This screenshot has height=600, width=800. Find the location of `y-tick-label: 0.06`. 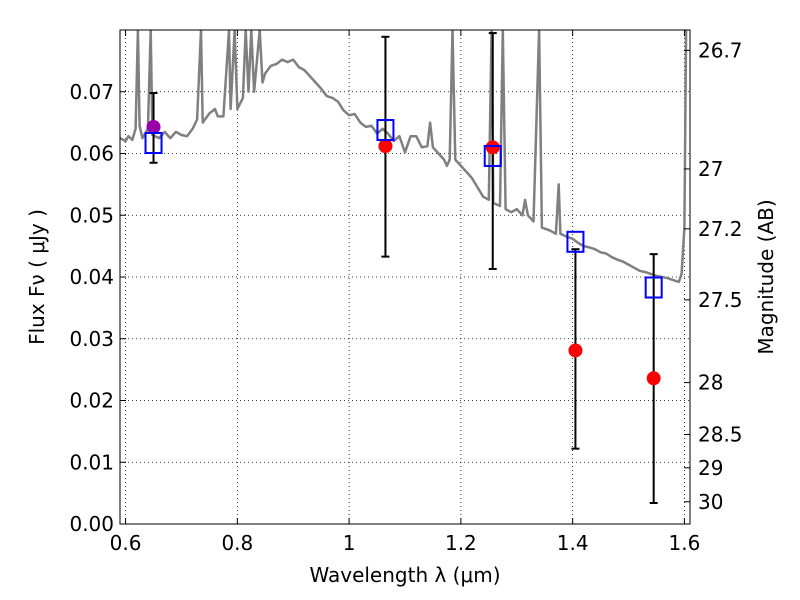

y-tick-label: 0.06 is located at coordinates (91, 154).